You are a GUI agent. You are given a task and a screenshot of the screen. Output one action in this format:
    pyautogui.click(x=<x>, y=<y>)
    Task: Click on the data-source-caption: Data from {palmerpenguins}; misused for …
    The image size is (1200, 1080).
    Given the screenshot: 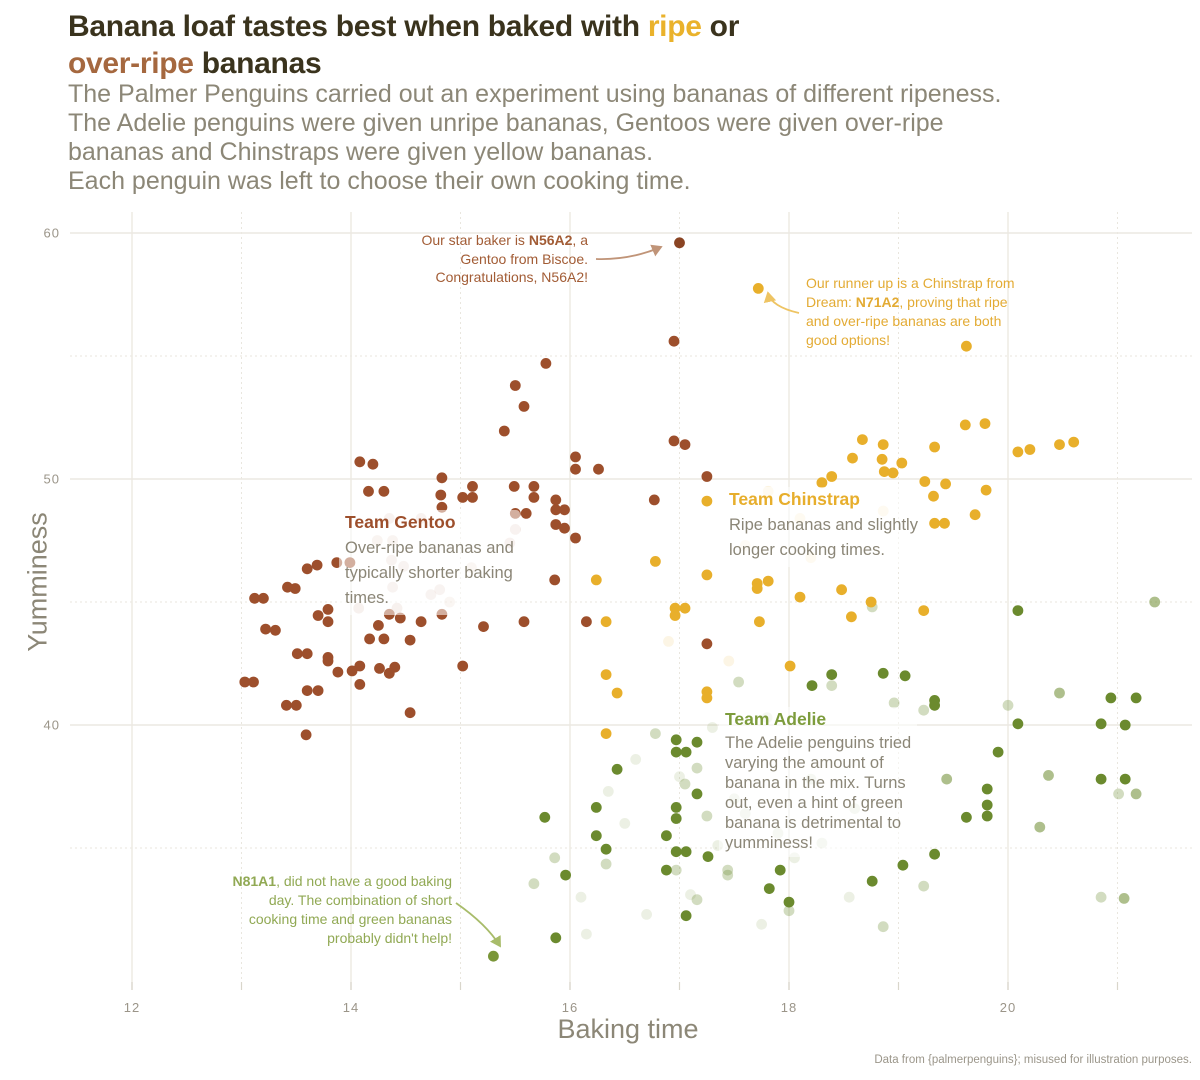 What is the action you would take?
    pyautogui.click(x=1033, y=1060)
    